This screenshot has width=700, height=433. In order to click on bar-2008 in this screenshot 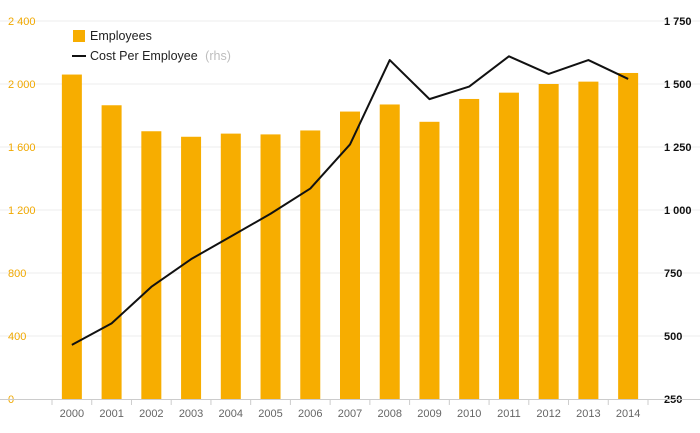, I will do `click(389, 251)`.